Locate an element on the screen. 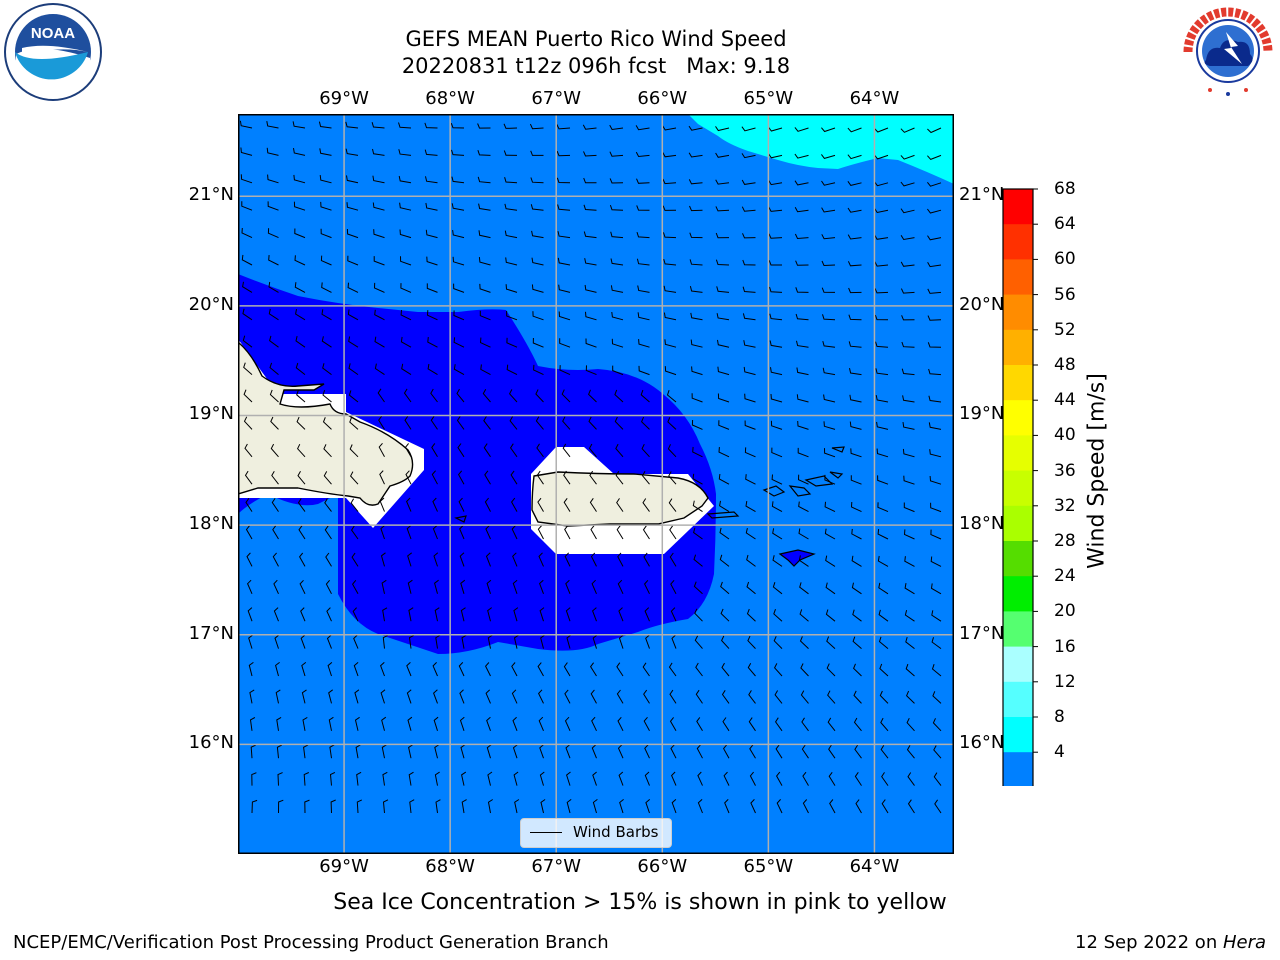 This screenshot has width=1280, height=960. legend-label: Wind Barbs is located at coordinates (616, 832).